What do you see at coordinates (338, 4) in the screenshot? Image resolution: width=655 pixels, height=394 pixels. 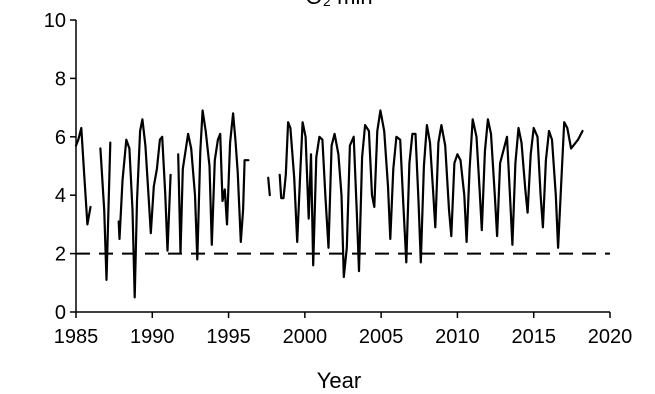 I see `chart-title: O₂ min` at bounding box center [338, 4].